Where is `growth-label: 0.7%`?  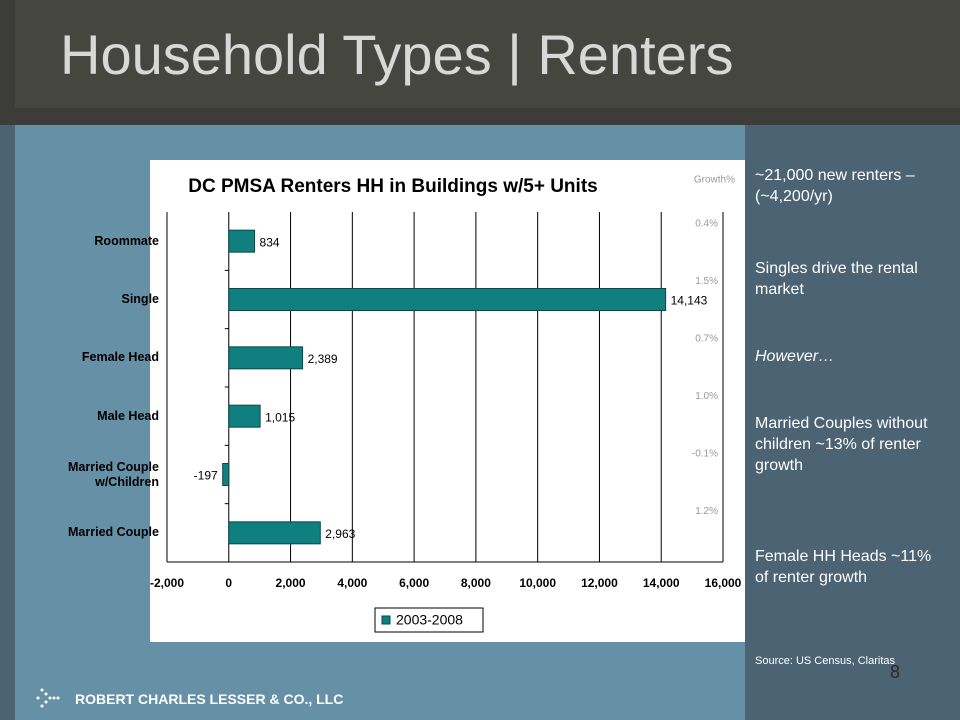 growth-label: 0.7% is located at coordinates (706, 339).